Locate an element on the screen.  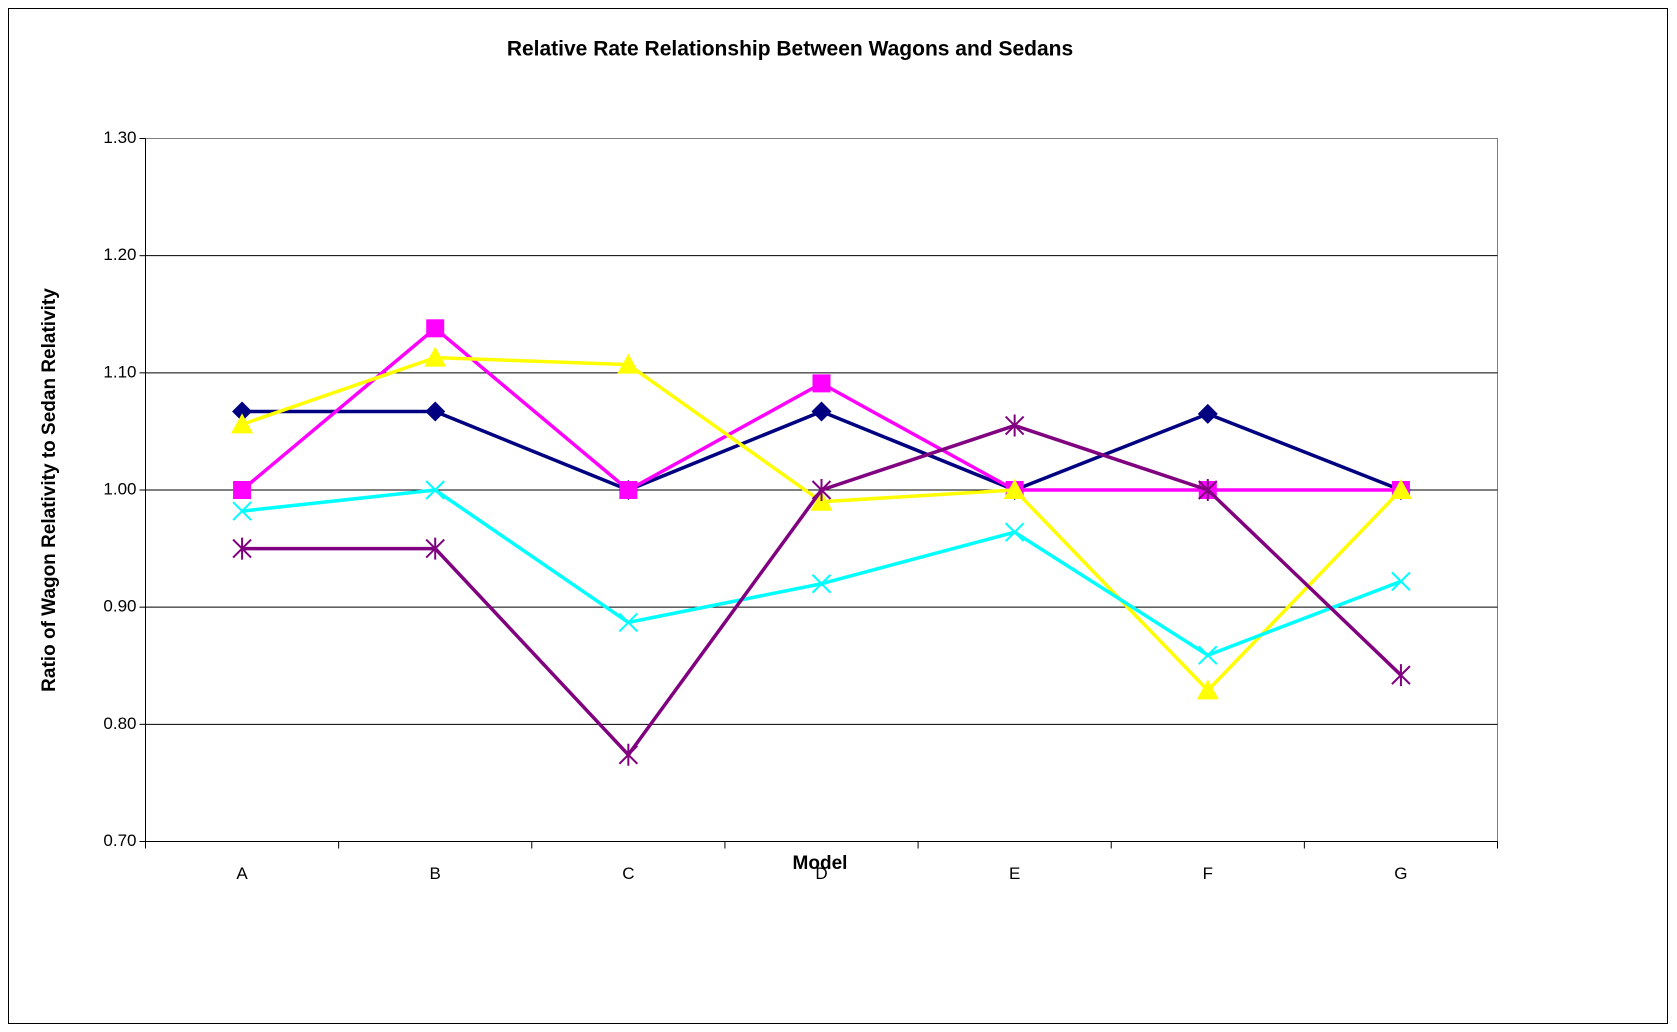
x-tick-label: D is located at coordinates (821, 873).